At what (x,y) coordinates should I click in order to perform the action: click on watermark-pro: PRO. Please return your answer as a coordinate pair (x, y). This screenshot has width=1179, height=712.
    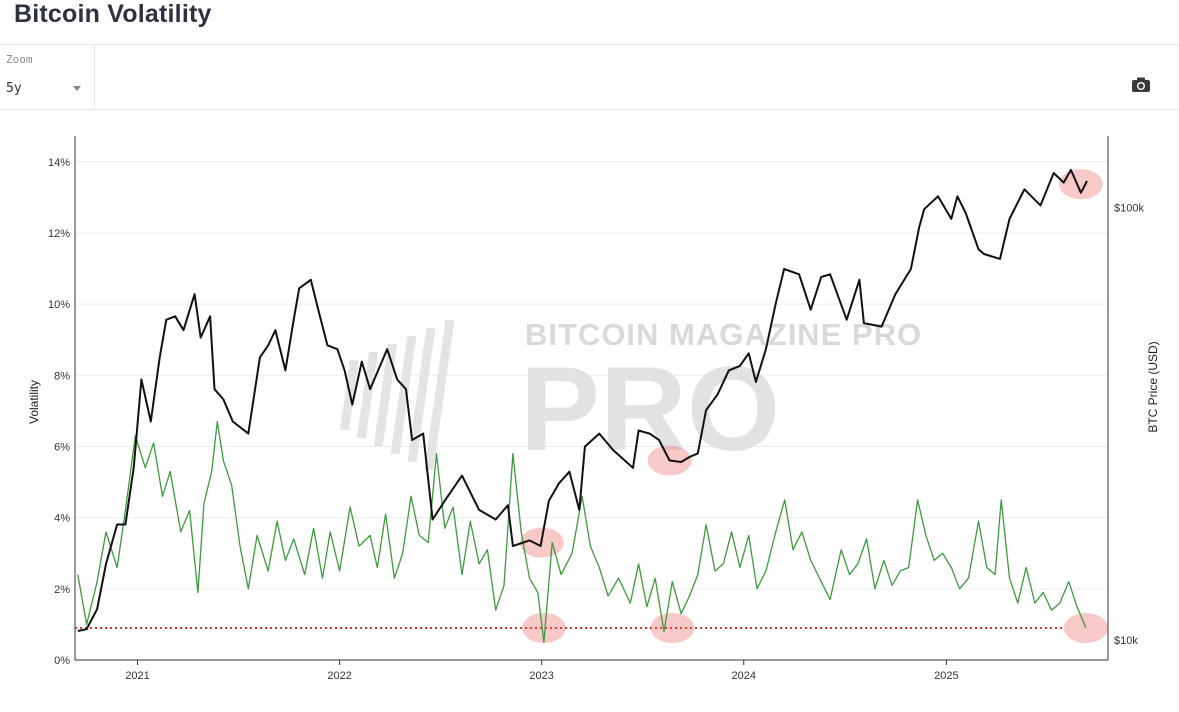
    Looking at the image, I should click on (650, 409).